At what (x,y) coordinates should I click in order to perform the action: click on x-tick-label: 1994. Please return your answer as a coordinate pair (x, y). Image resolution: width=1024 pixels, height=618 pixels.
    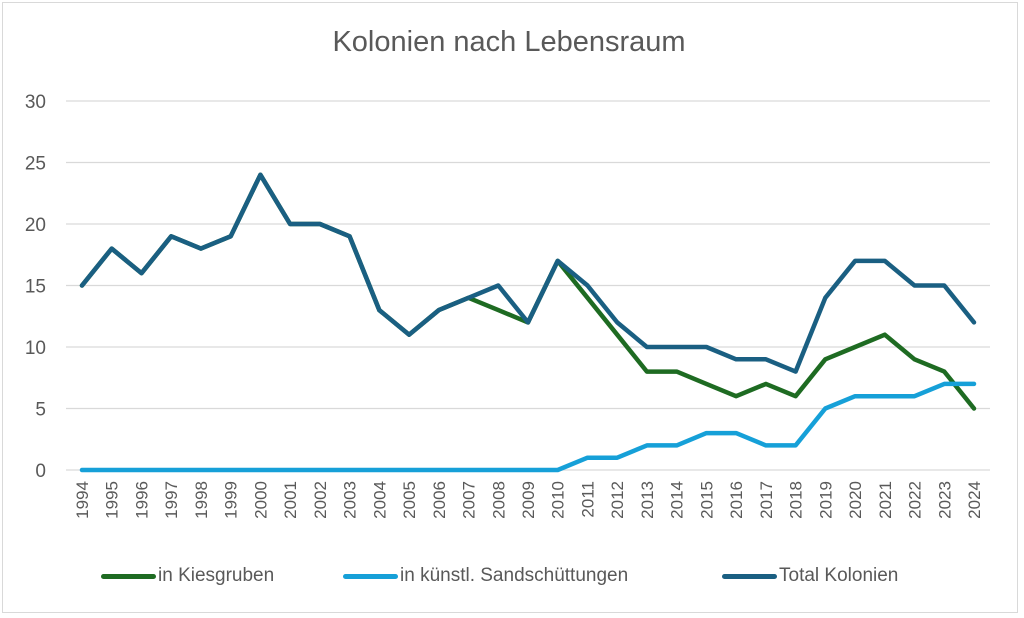
    Looking at the image, I should click on (82, 500).